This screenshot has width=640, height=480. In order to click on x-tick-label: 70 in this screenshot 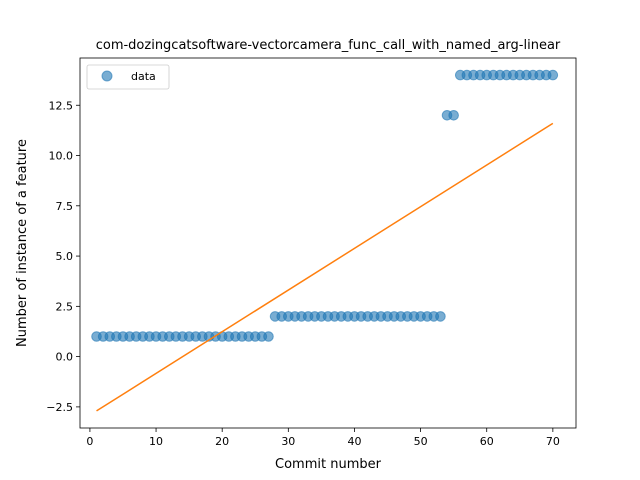, I will do `click(553, 441)`.